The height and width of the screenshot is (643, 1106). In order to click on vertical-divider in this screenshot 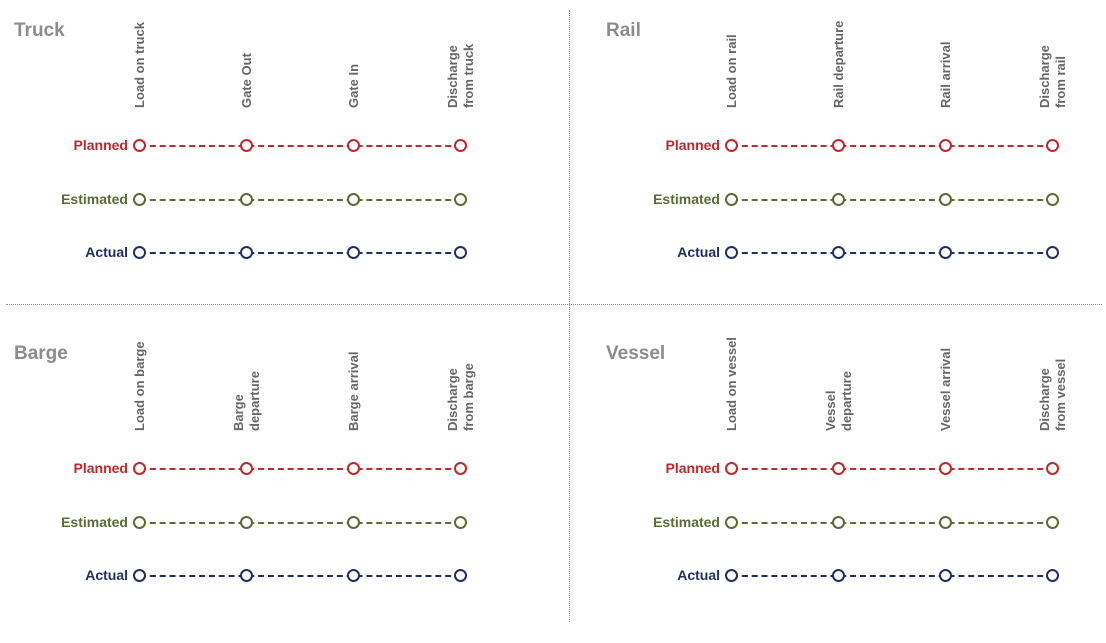, I will do `click(569, 316)`.